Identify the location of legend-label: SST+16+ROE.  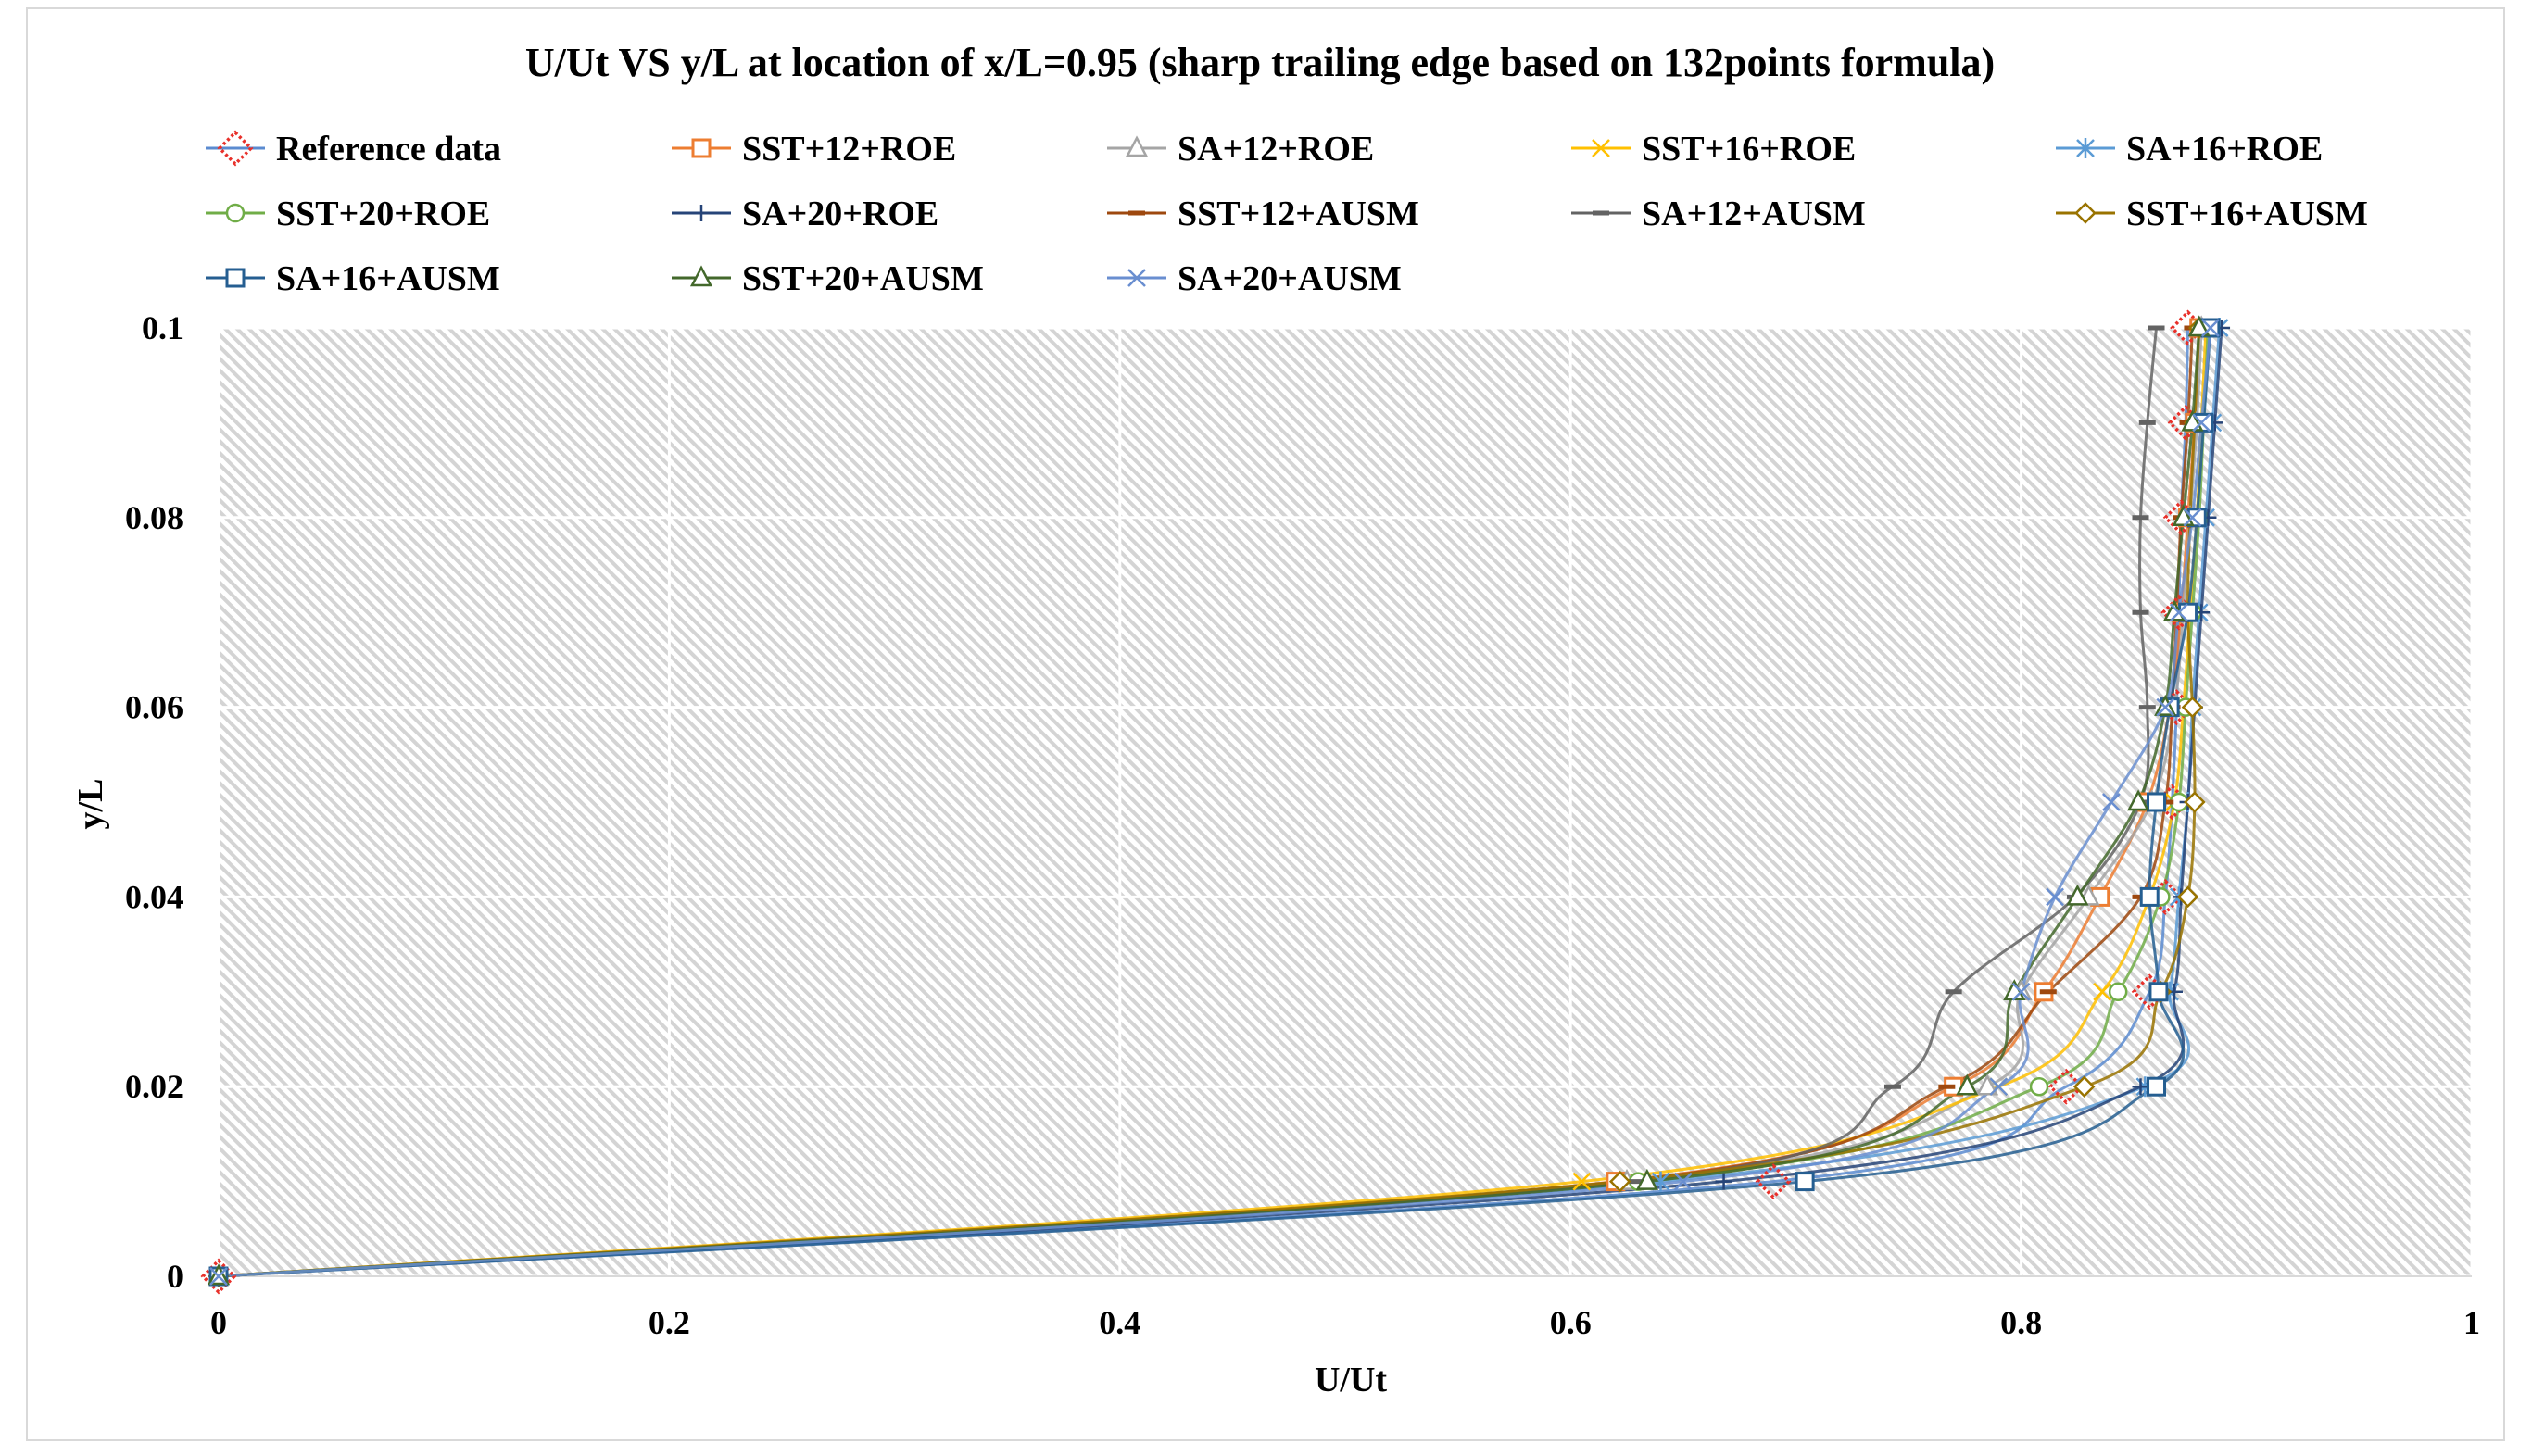
(1749, 149).